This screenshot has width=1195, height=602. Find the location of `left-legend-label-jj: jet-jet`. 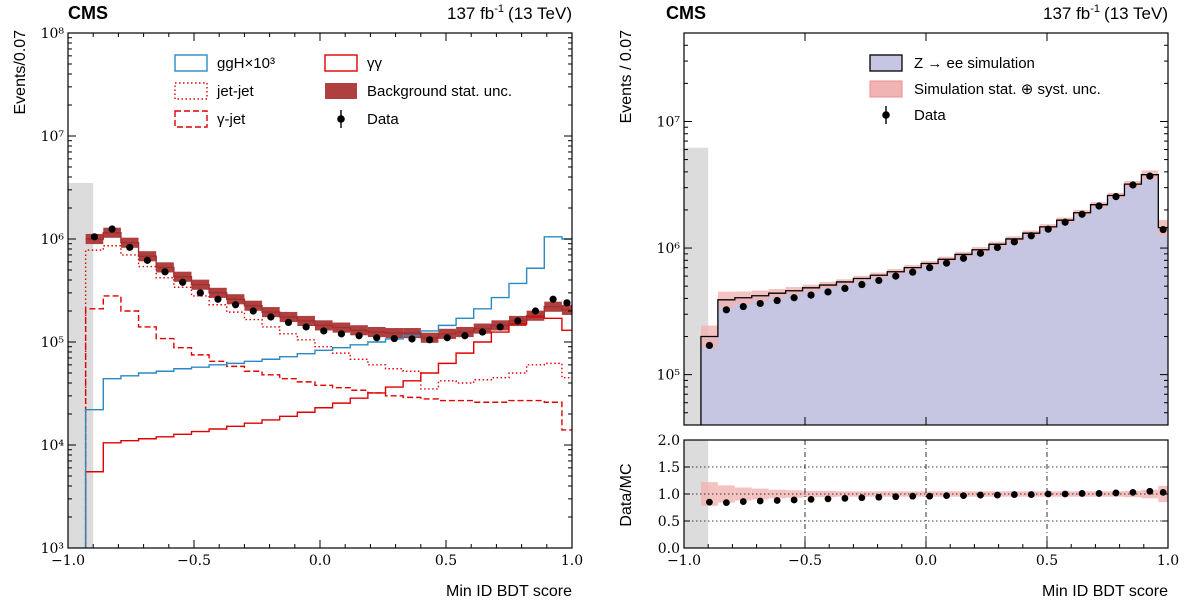

left-legend-label-jj: jet-jet is located at coordinates (235, 91).